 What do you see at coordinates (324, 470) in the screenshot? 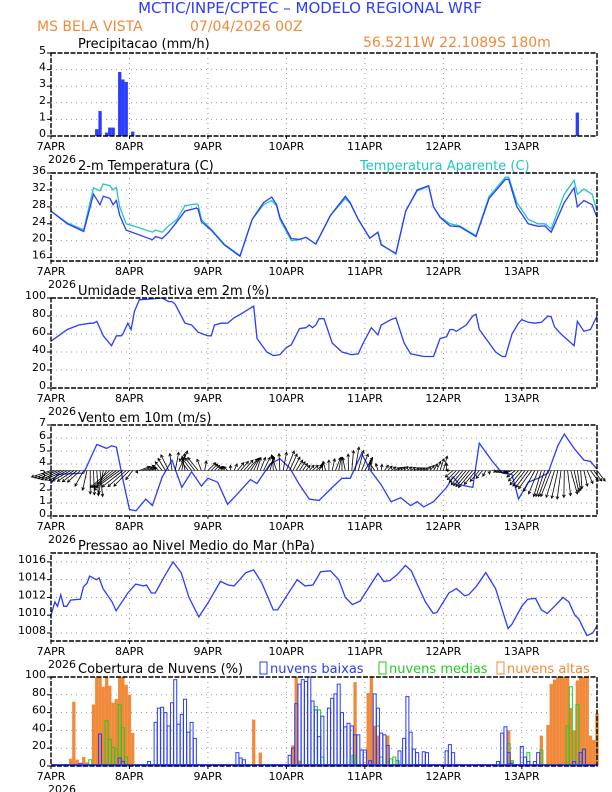
I see `plot-frame` at bounding box center [324, 470].